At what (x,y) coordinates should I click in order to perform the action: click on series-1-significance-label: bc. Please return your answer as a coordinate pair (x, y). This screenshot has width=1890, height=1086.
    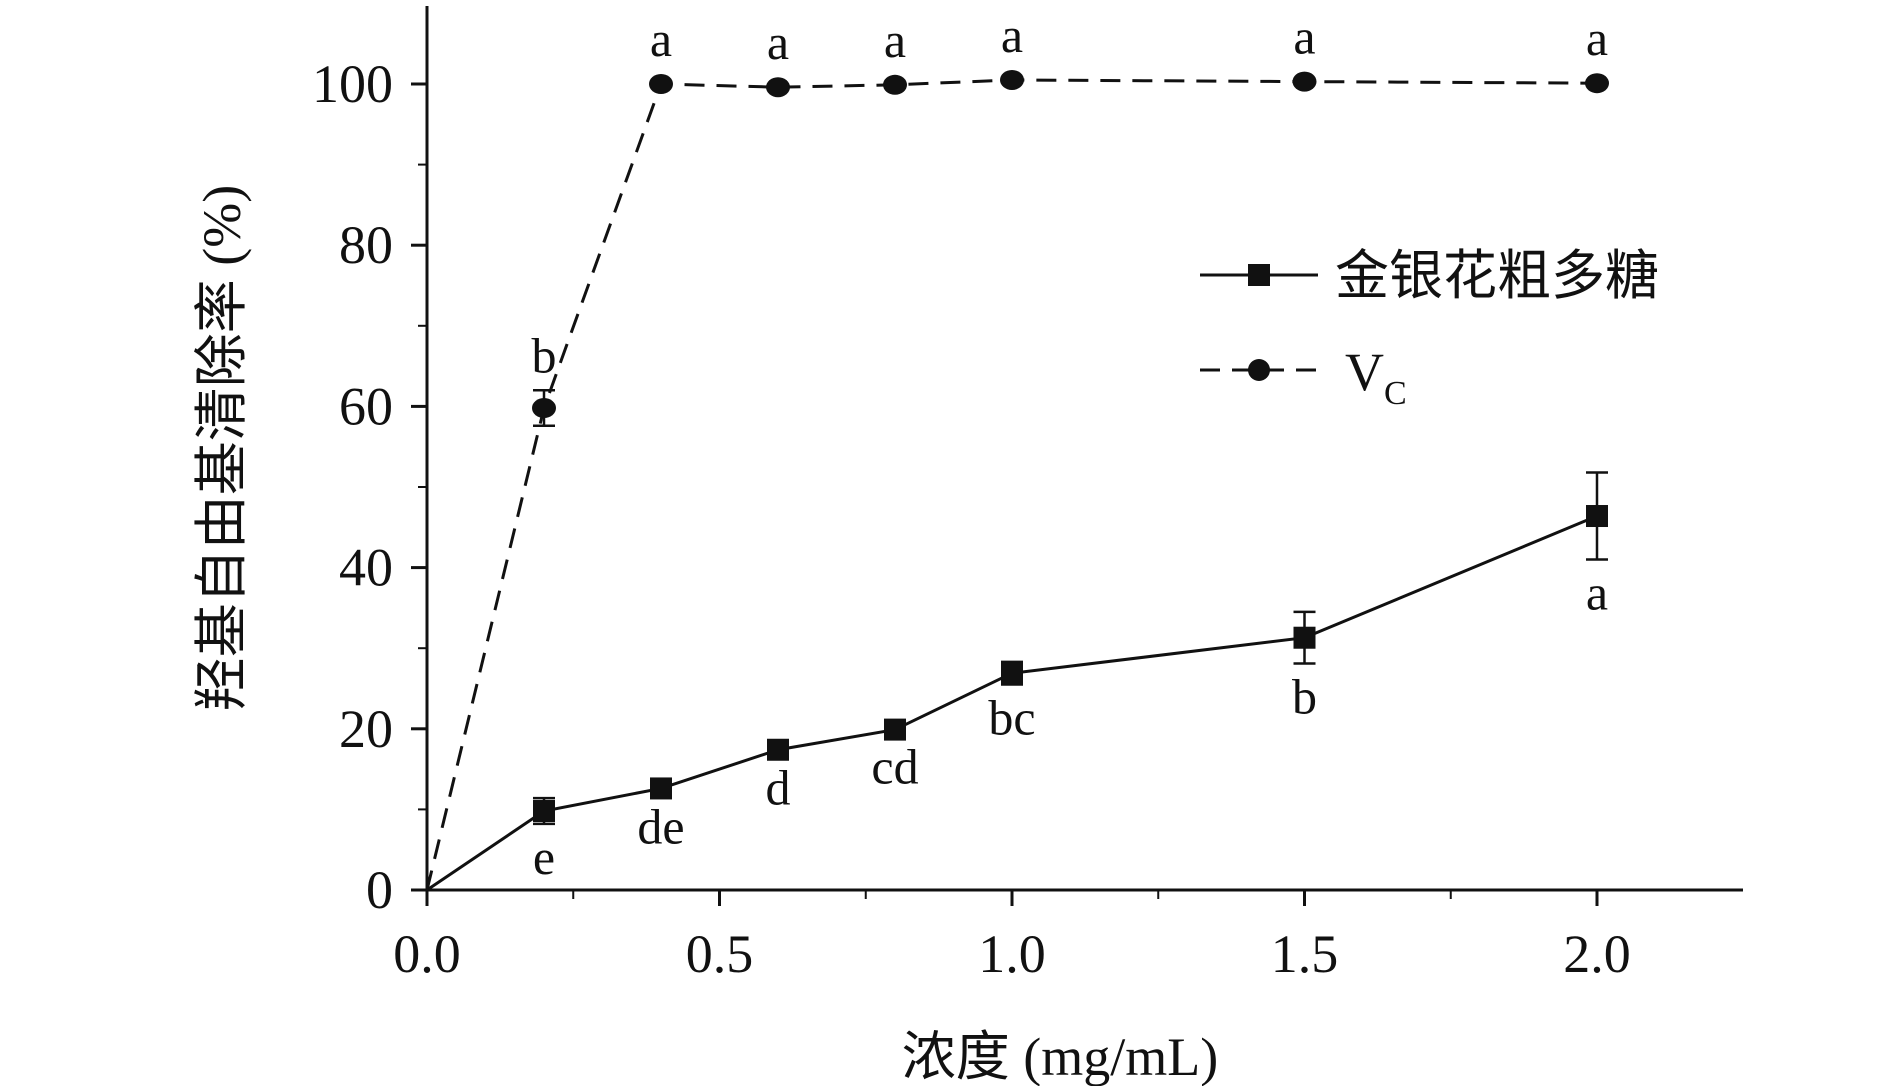
    Looking at the image, I should click on (1011, 717).